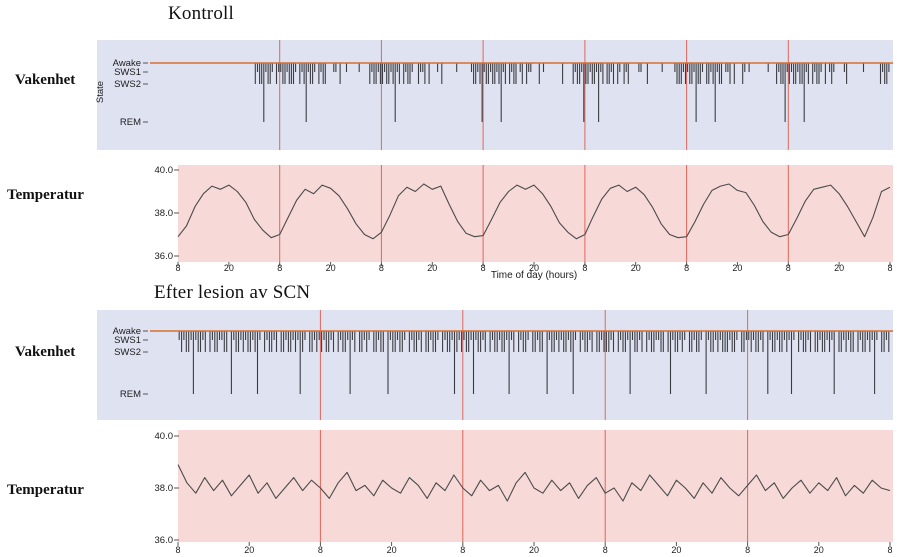  Describe the element at coordinates (201, 13) in the screenshot. I see `section-heading-control: Kontroll` at that location.